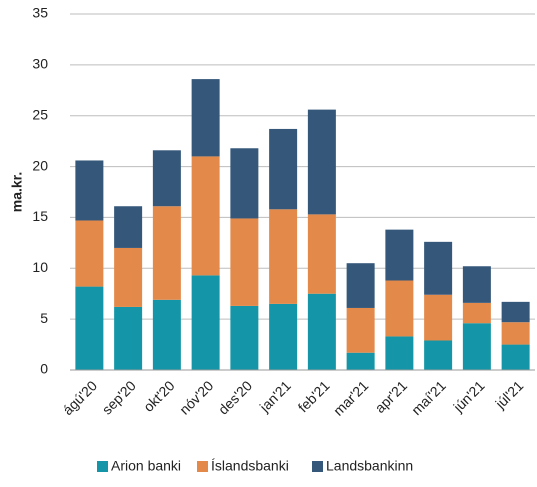 Image resolution: width=537 pixels, height=487 pixels. Describe the element at coordinates (44, 318) in the screenshot. I see `y-tick-label: 5` at that location.